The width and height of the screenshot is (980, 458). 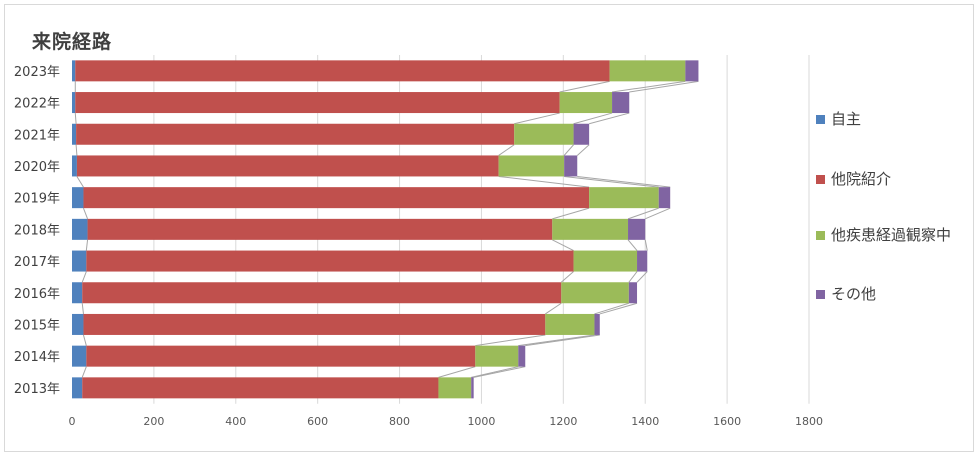 I want to click on y-category-label: 2022年, so click(x=37, y=104).